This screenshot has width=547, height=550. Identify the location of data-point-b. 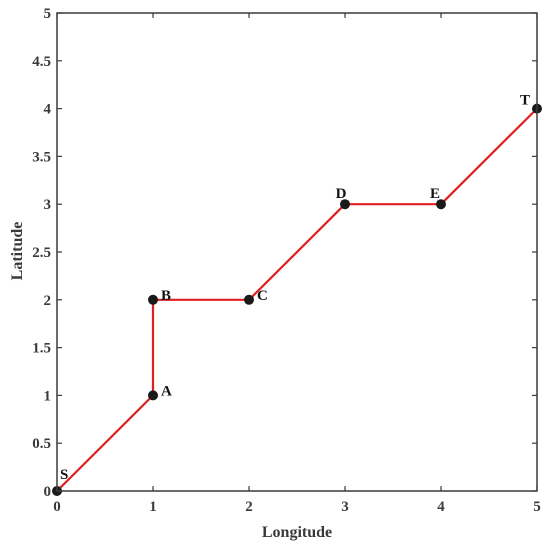
(153, 299).